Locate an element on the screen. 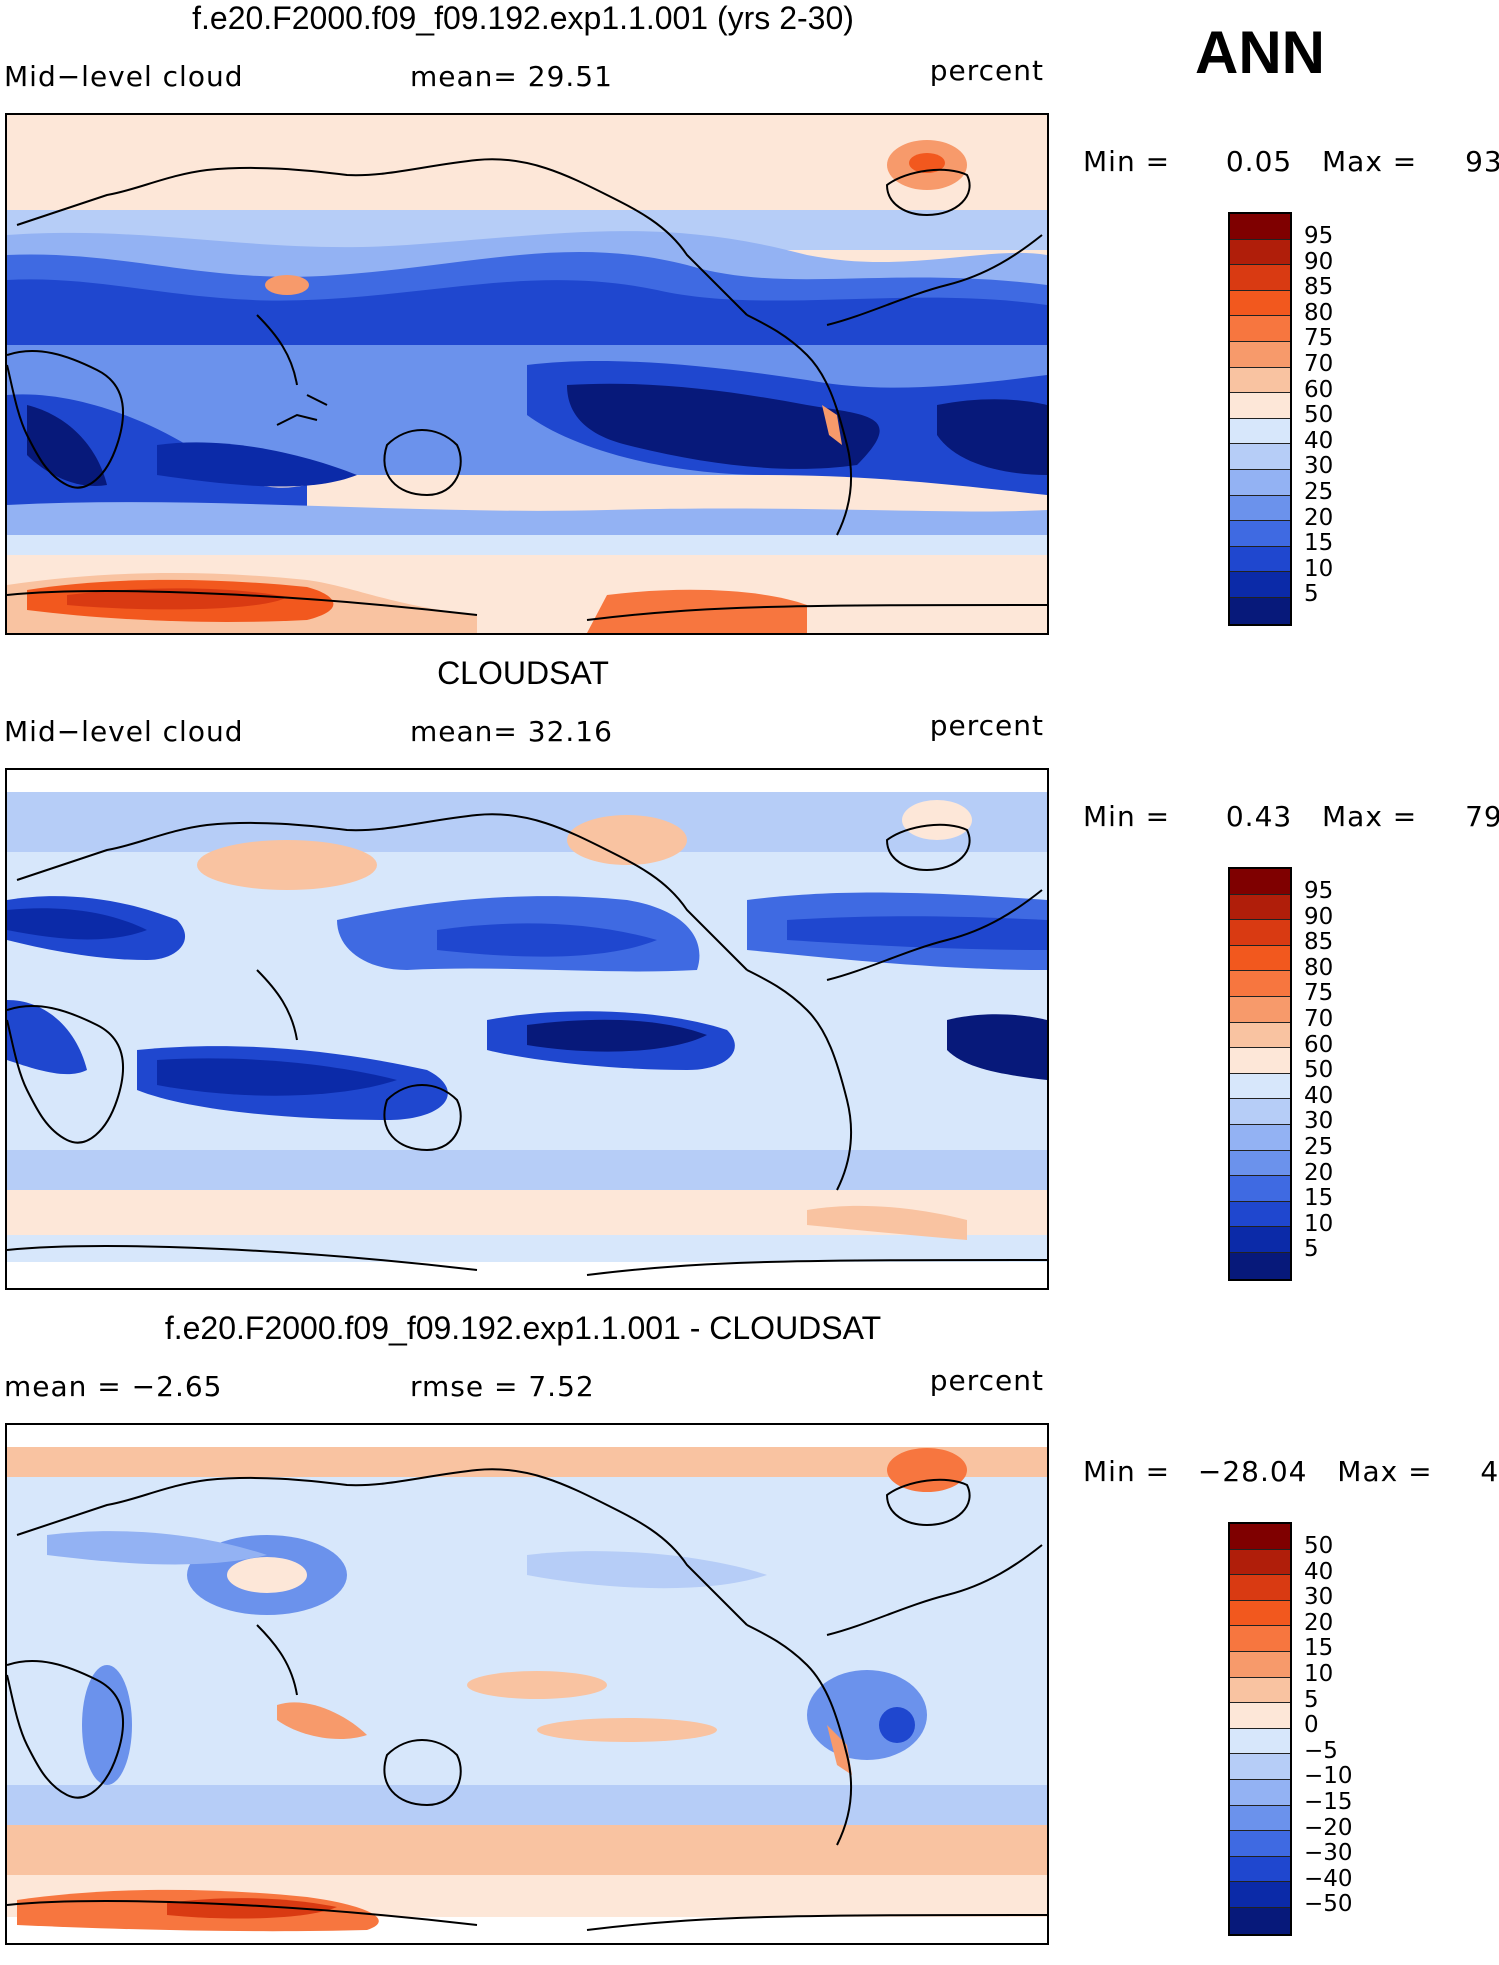 This screenshot has width=1499, height=1965. max-value: 48.82 is located at coordinates (1489, 1471).